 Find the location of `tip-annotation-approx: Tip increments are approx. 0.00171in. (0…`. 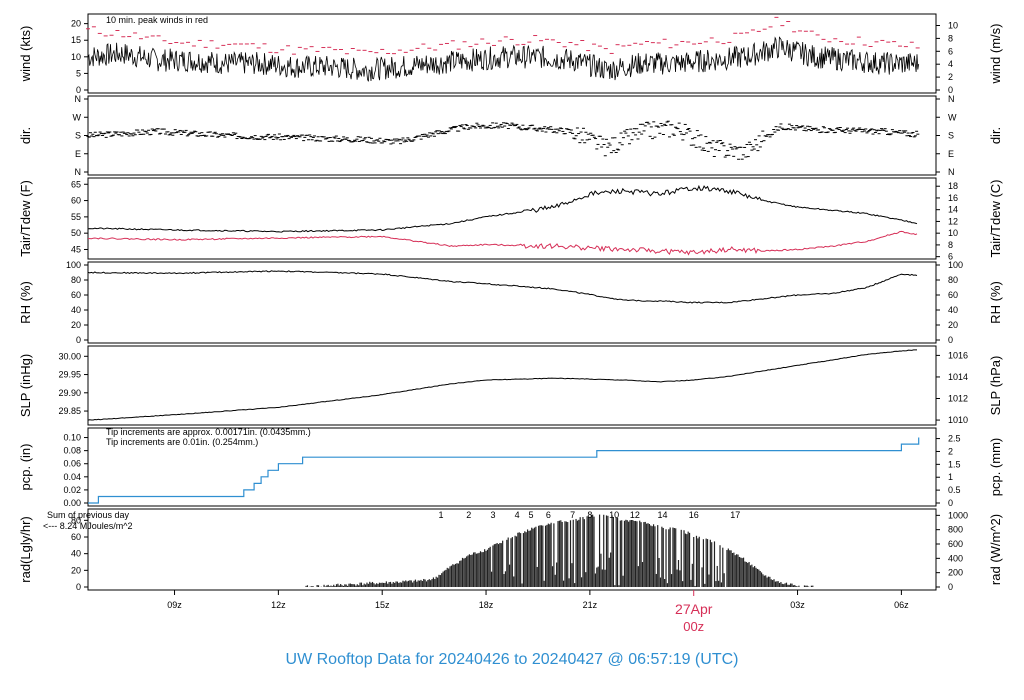

tip-annotation-approx: Tip increments are approx. 0.00171in. (0… is located at coordinates (208, 432).